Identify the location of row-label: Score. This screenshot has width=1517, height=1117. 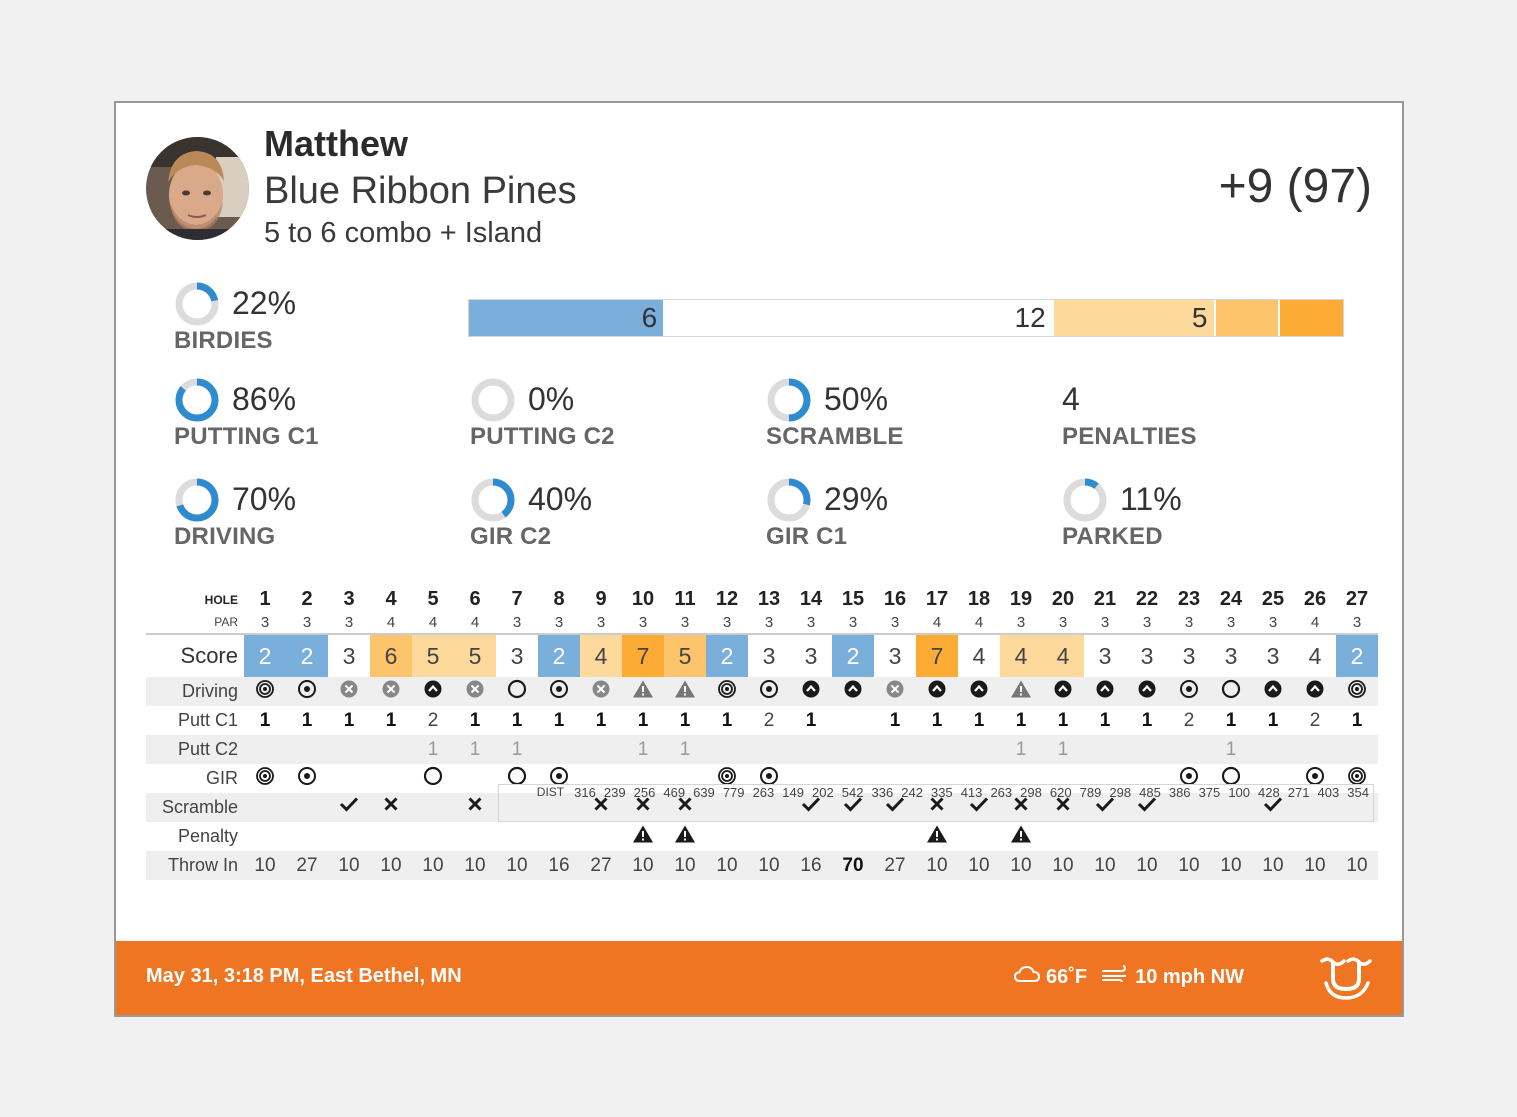
(195, 655).